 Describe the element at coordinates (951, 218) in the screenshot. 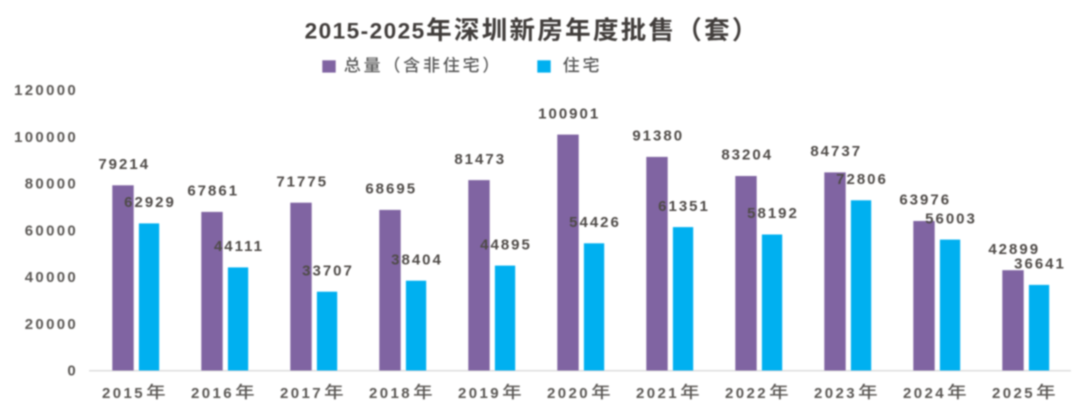

I see `svg-text: 56003` at that location.